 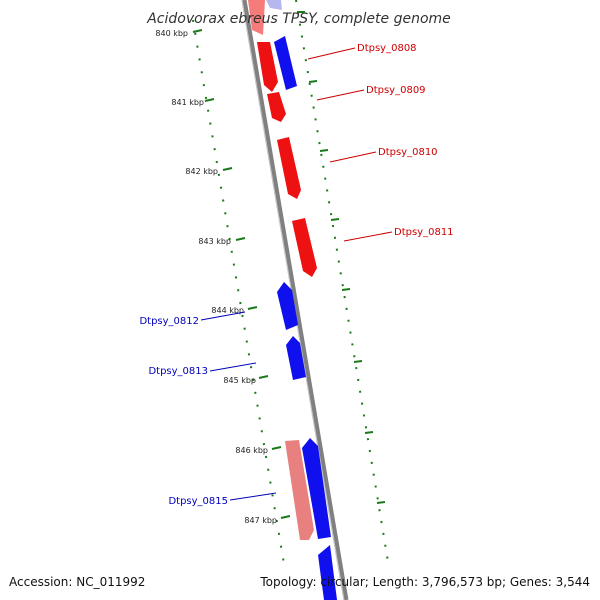 I want to click on tick-label-840: 840 kbp, so click(x=171, y=33).